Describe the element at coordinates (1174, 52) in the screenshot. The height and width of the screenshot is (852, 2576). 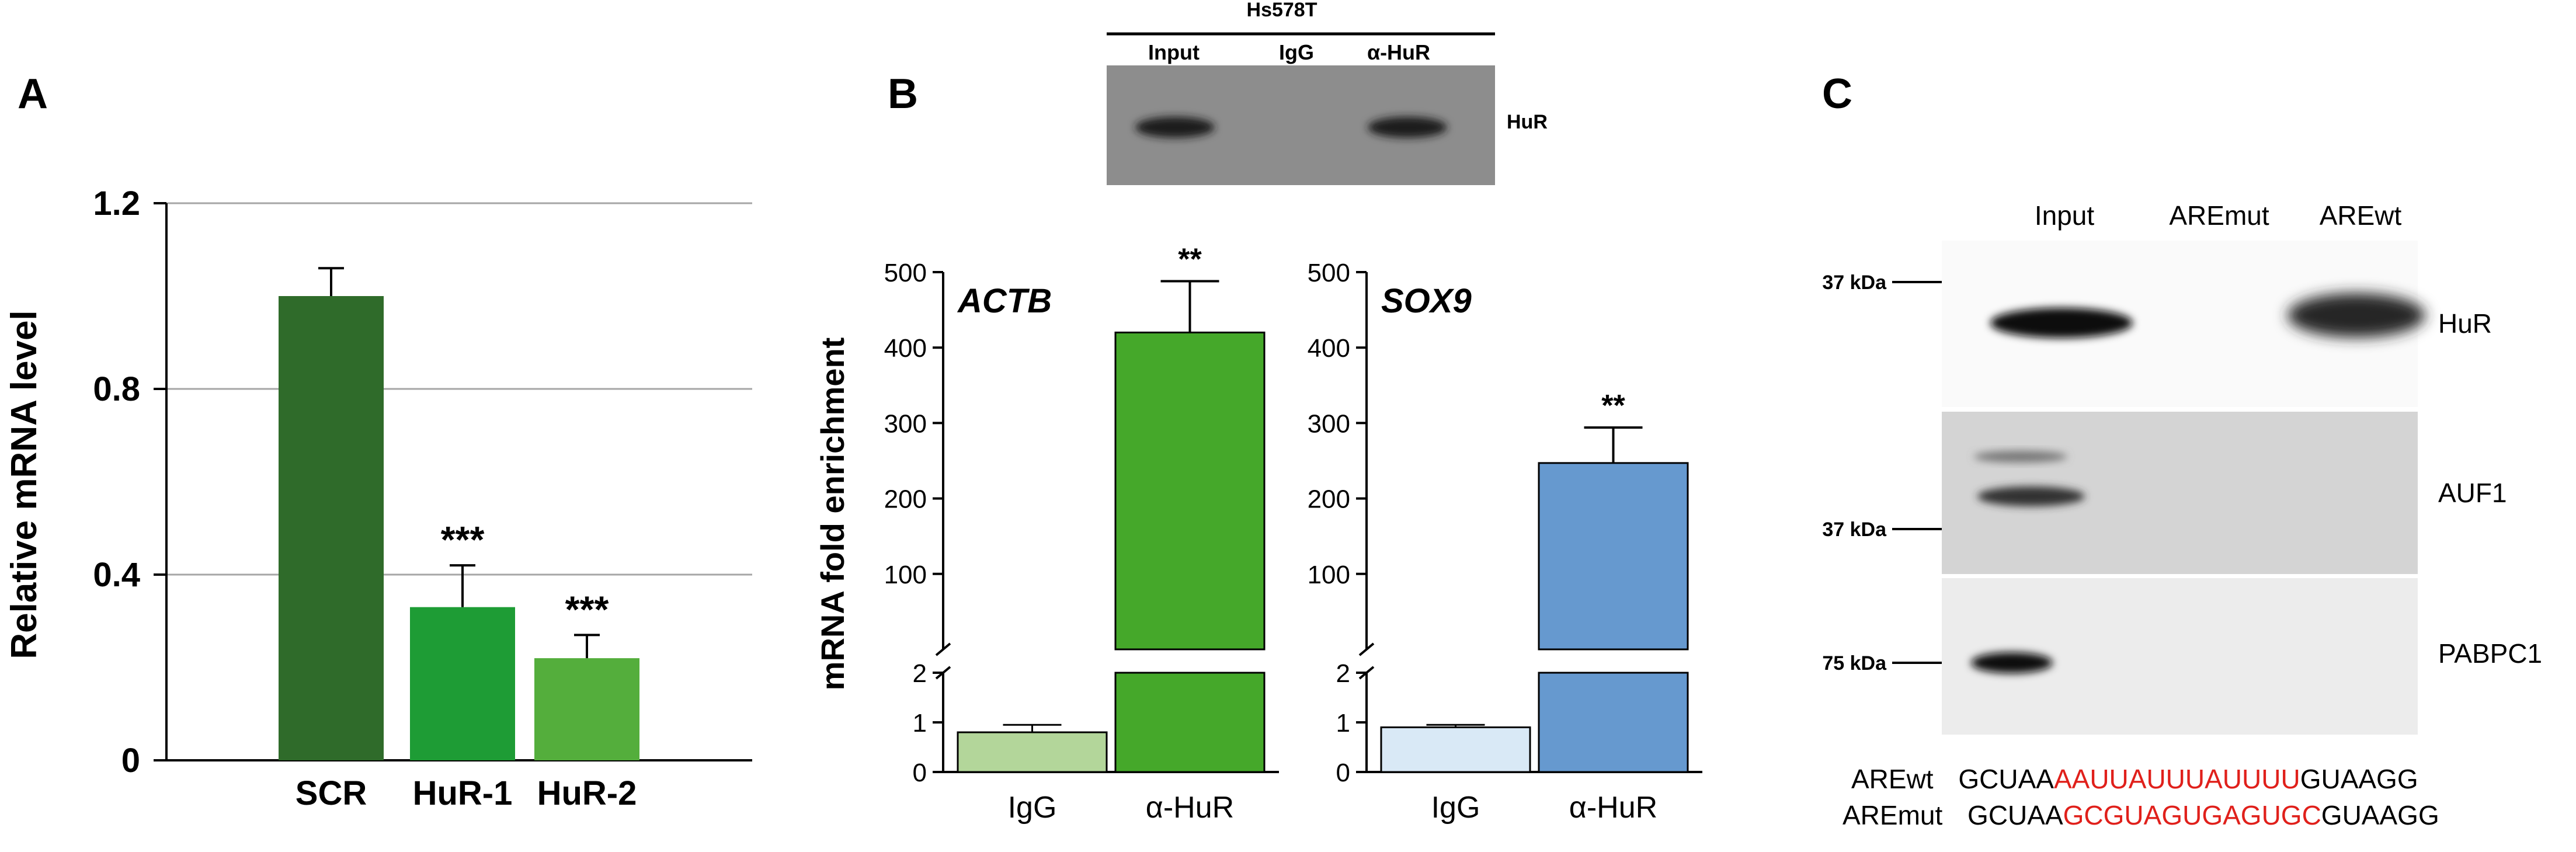
I see `blot-b-lane-label: Input` at that location.